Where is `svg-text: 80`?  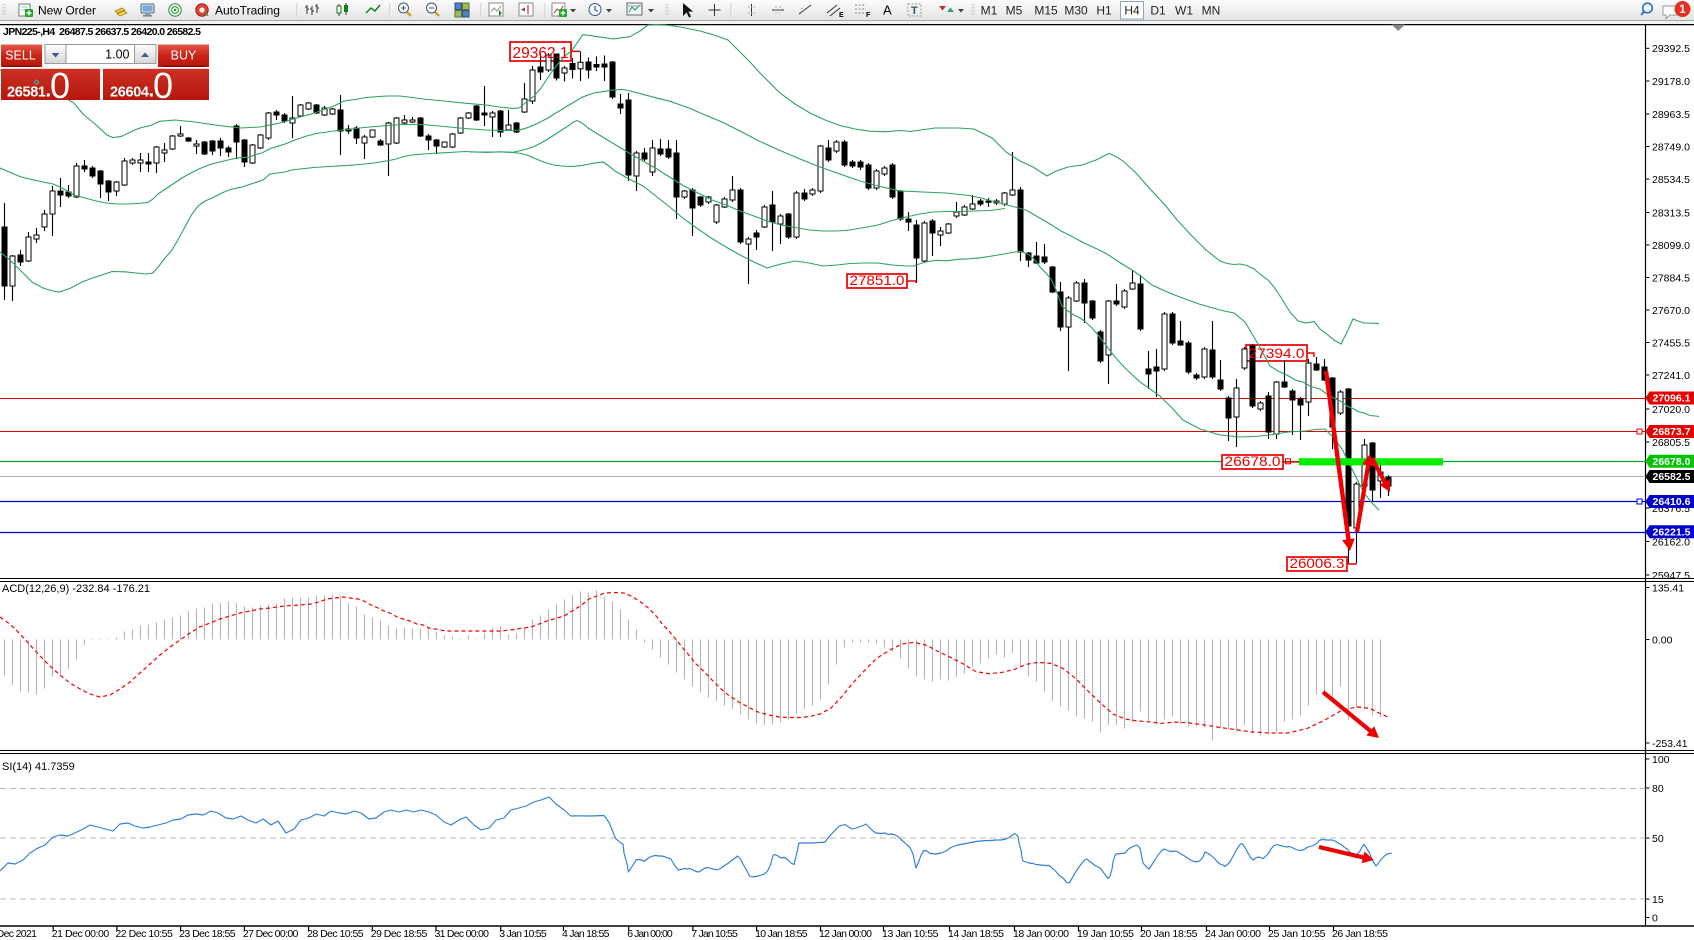
svg-text: 80 is located at coordinates (1658, 789).